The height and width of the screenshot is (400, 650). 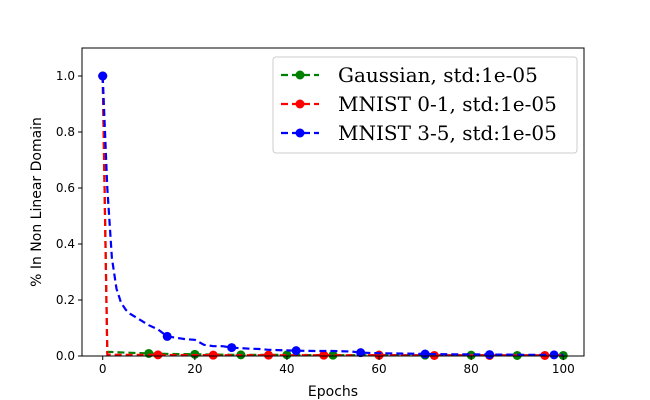 I want to click on x-tick-label: 100, so click(x=563, y=369).